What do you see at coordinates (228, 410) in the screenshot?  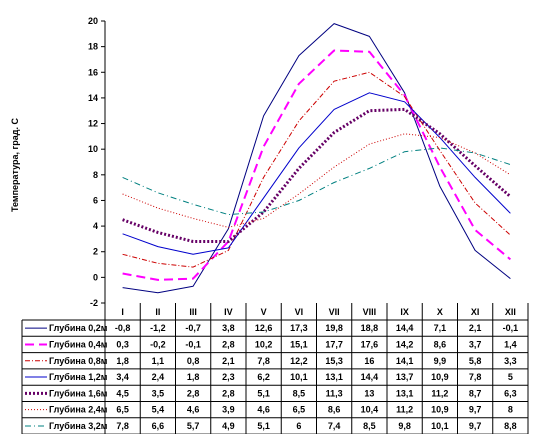 I see `data-cell: 3,9` at bounding box center [228, 410].